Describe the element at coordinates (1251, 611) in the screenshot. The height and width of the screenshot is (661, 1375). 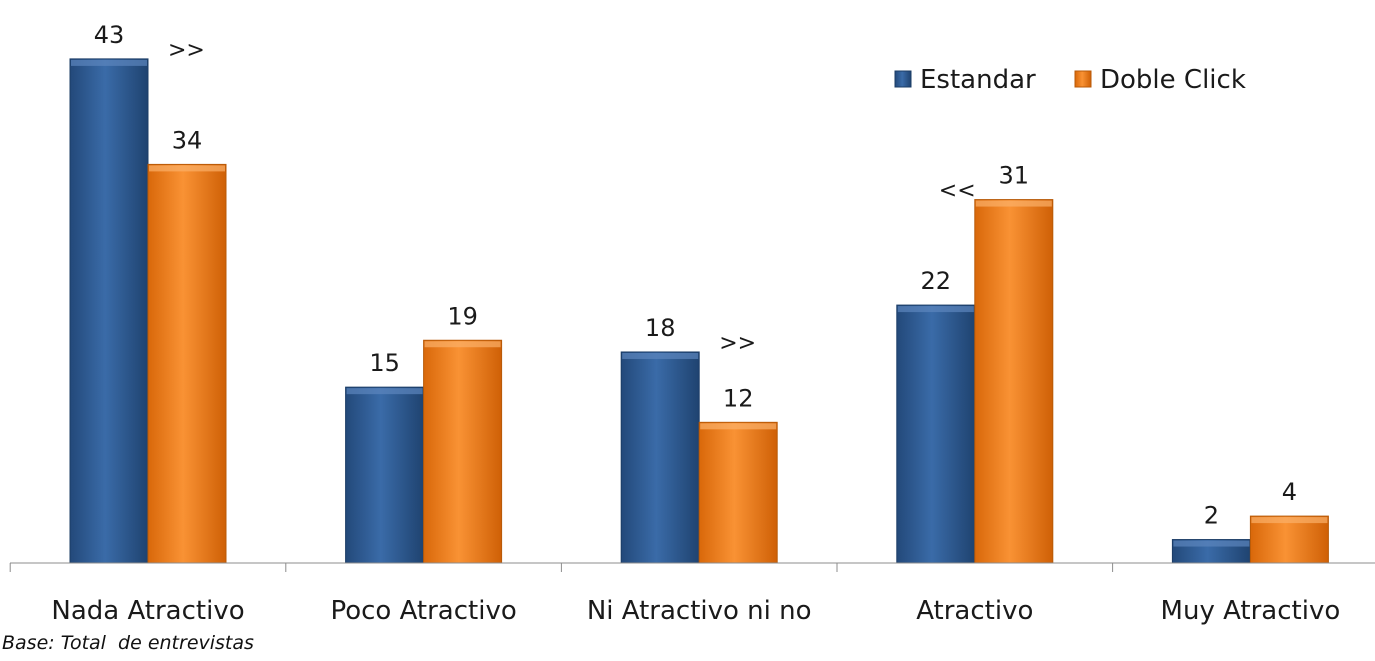
I see `category-label: Muy Atractivo` at that location.